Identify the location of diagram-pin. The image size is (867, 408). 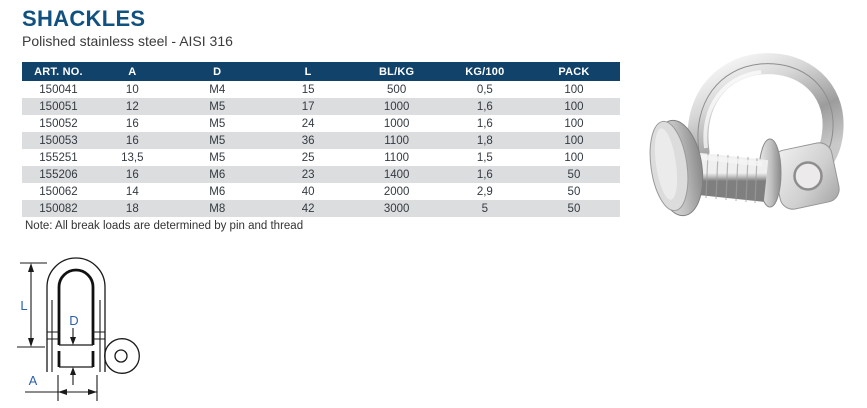
(76, 356).